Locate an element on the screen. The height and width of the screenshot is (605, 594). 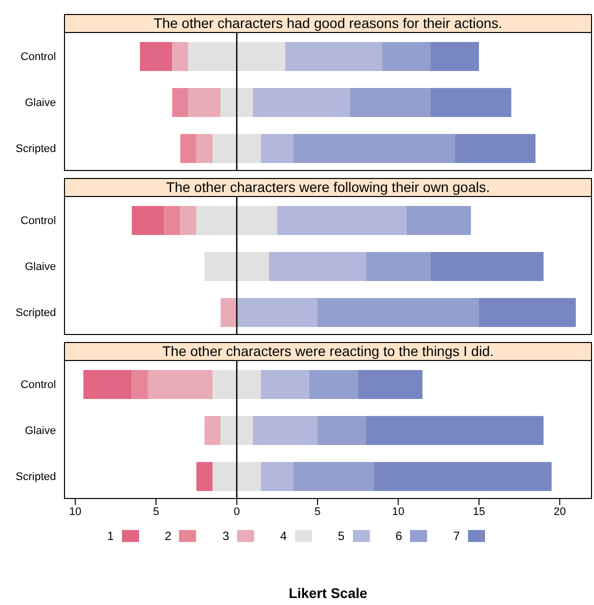
legend-label: 7 is located at coordinates (456, 536).